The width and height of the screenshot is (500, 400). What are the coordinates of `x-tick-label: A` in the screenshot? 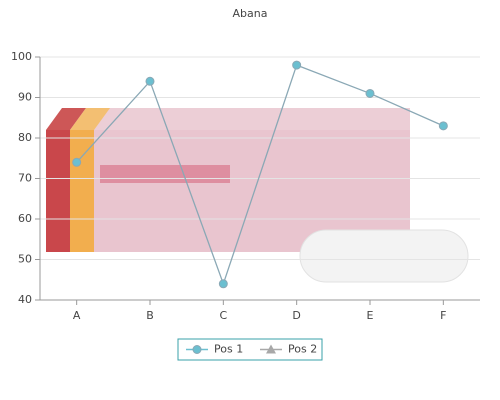 It's located at (77, 315).